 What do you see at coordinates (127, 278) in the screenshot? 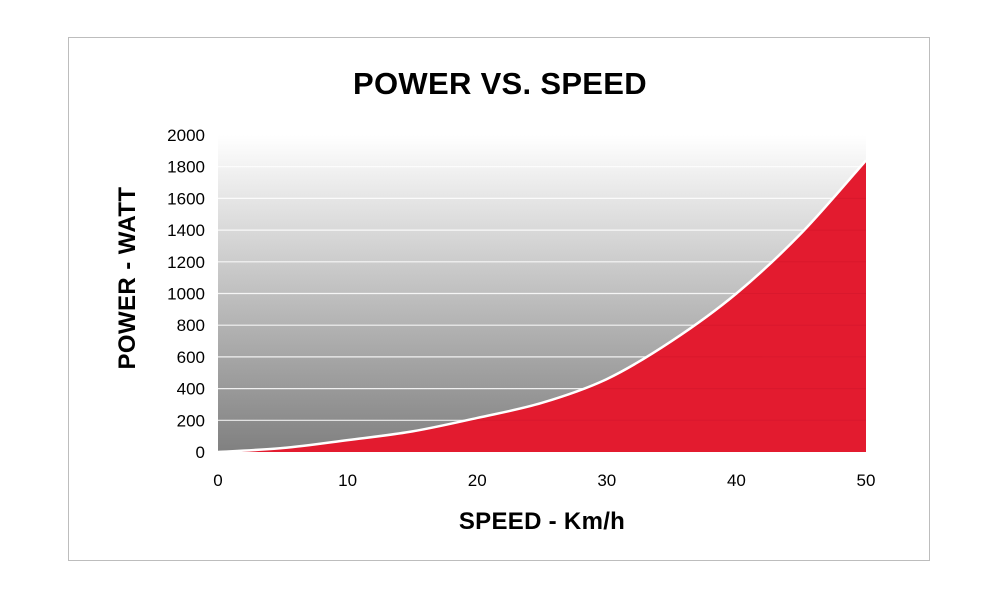
I see `y-axis-label: POWER - WATT` at bounding box center [127, 278].